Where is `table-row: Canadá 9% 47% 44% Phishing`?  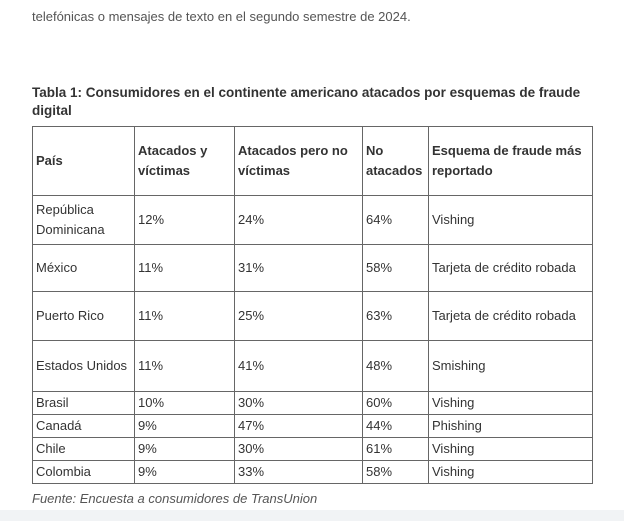
table-row: Canadá 9% 47% 44% Phishing is located at coordinates (312, 426).